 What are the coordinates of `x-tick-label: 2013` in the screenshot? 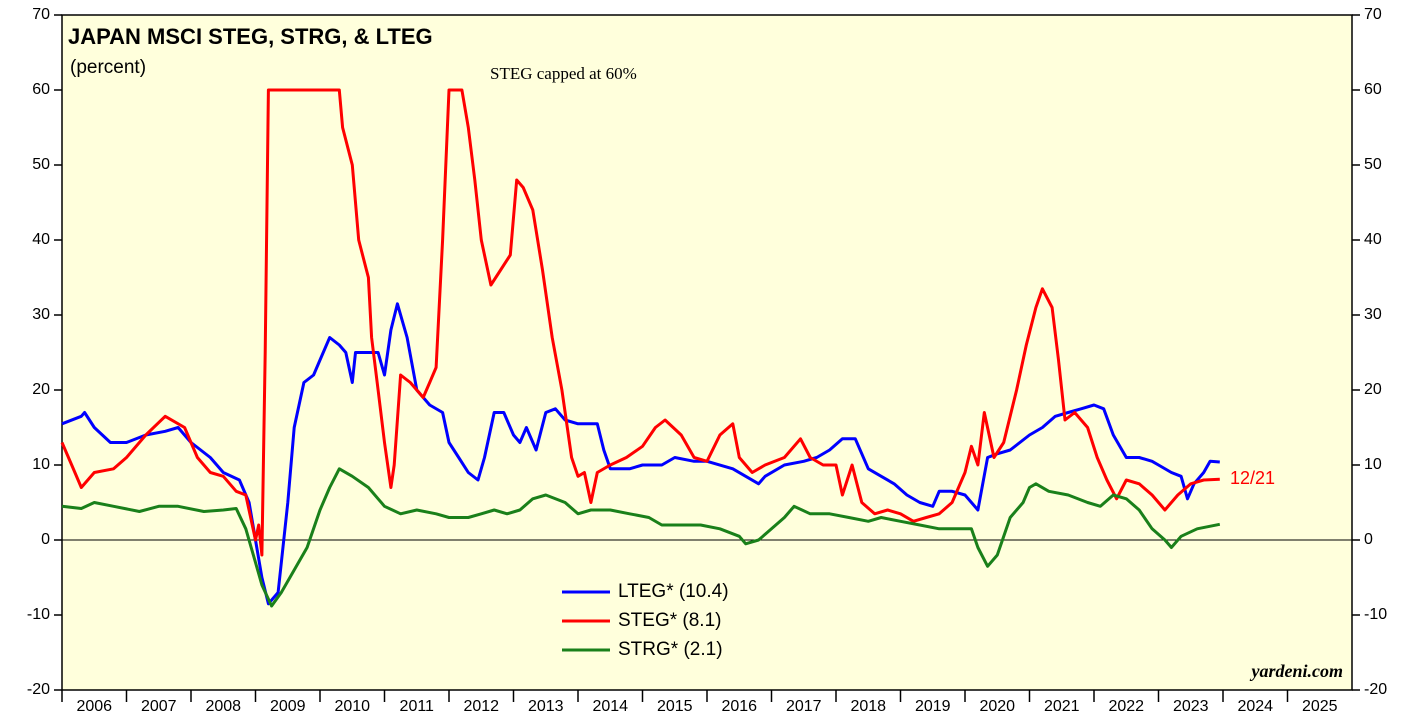 It's located at (546, 706).